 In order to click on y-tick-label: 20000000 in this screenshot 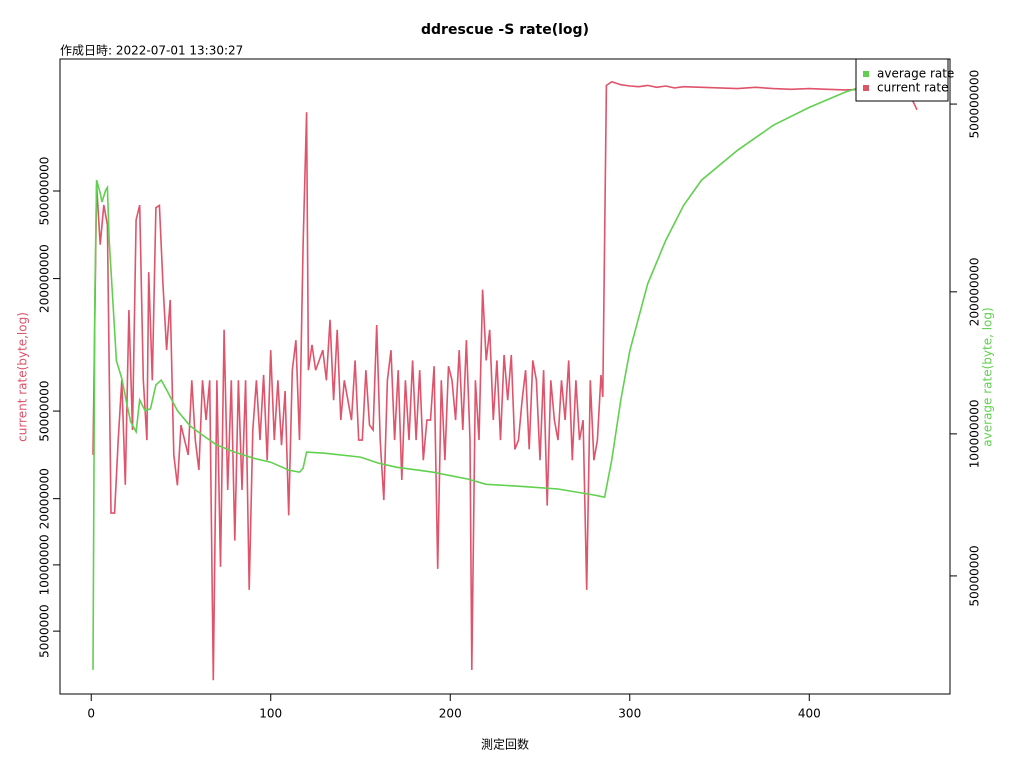, I will do `click(45, 498)`.